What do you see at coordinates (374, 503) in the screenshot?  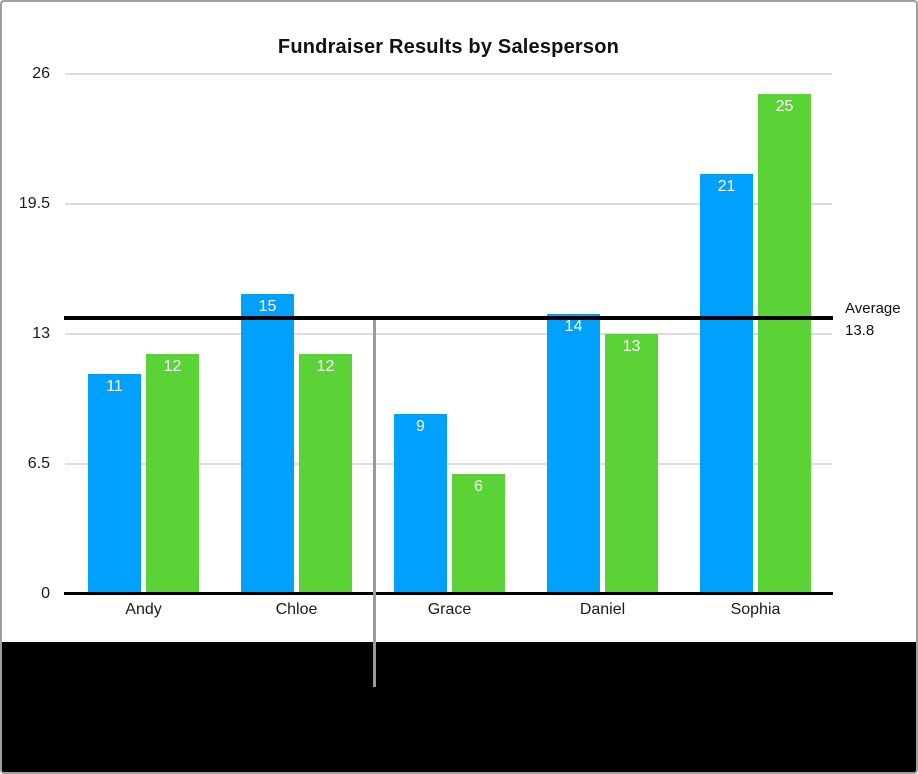 I see `callout-line-to-average` at bounding box center [374, 503].